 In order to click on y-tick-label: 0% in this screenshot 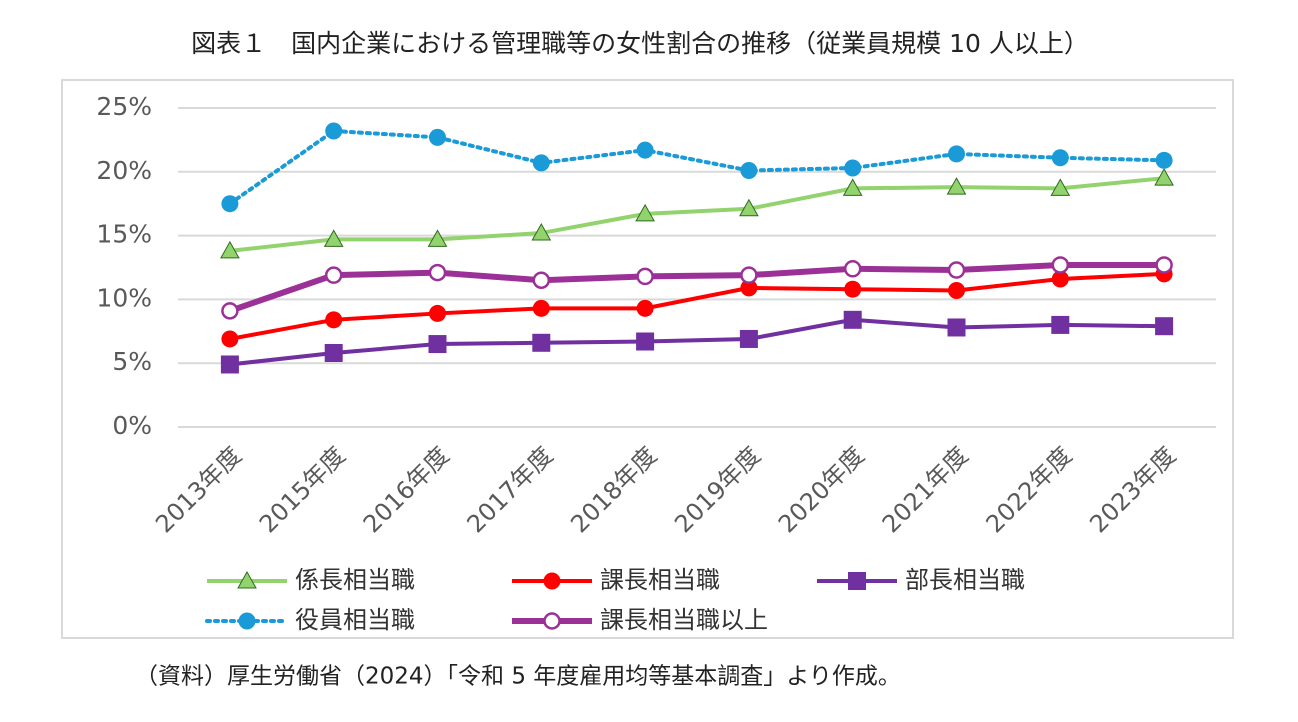, I will do `click(132, 425)`.